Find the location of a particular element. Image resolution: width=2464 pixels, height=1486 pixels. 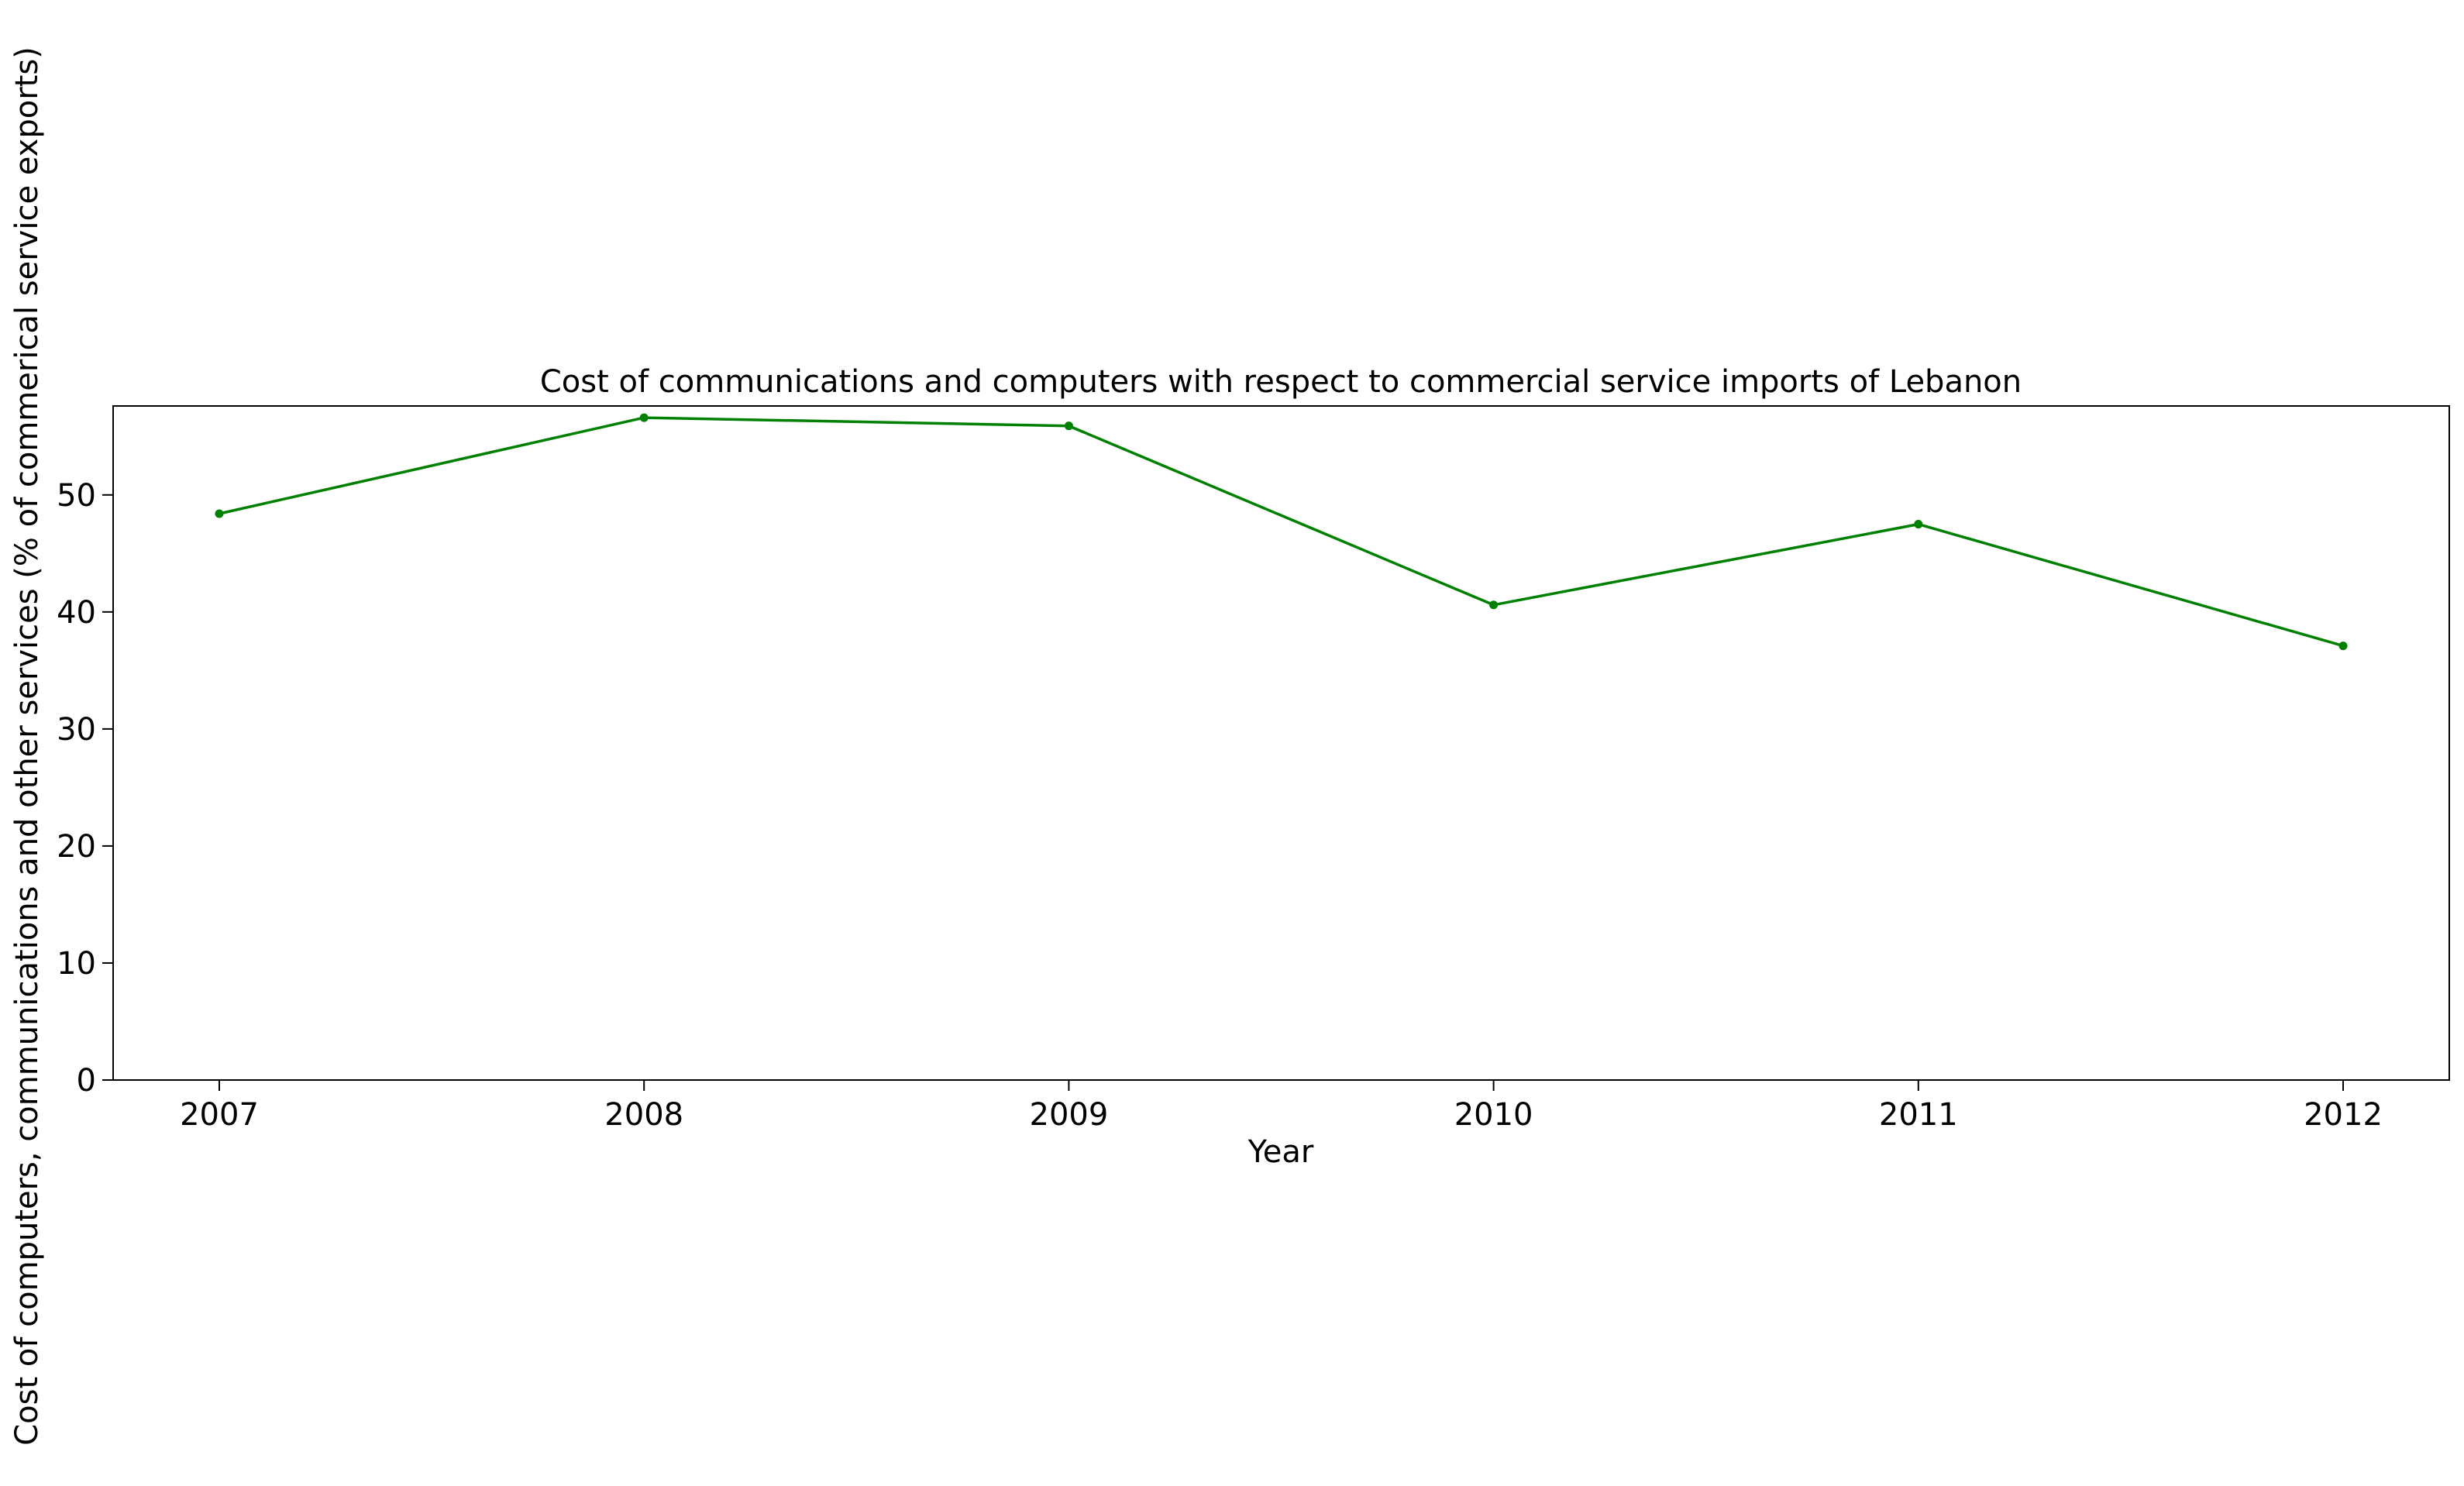

series-layer is located at coordinates (1281, 532).